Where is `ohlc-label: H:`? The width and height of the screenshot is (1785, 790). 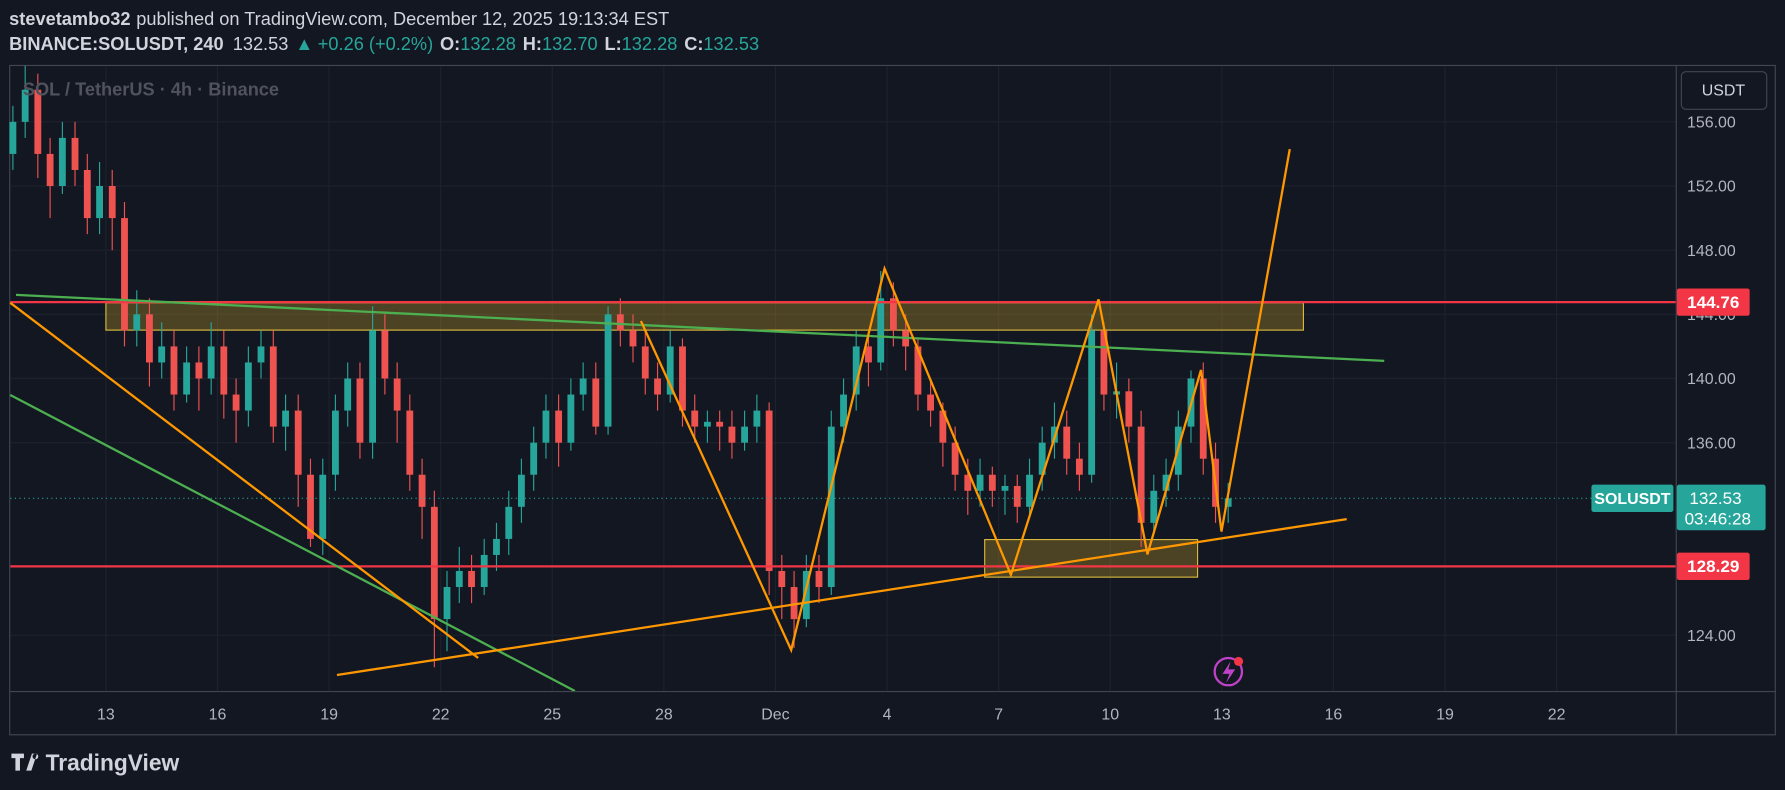 ohlc-label: H: is located at coordinates (532, 44).